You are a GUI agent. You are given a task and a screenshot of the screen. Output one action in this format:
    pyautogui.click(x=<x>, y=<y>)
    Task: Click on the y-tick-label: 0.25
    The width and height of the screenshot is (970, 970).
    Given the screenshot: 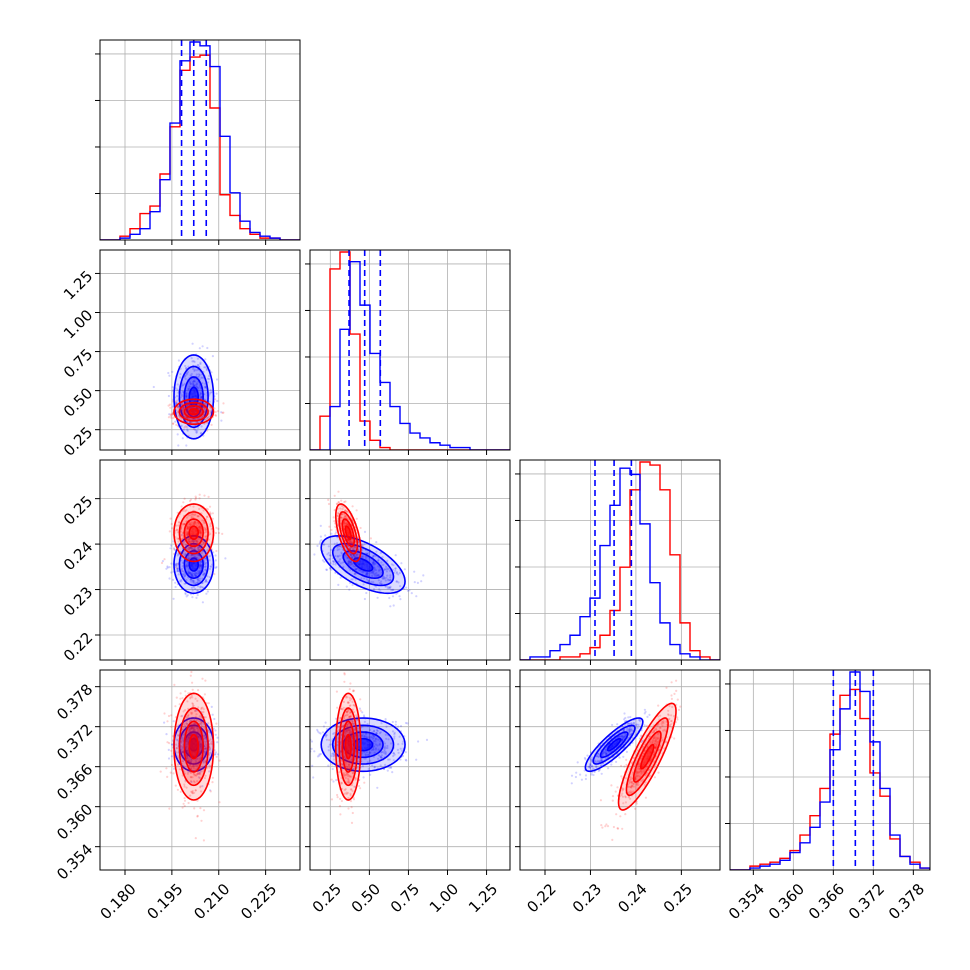 What is the action you would take?
    pyautogui.click(x=78, y=441)
    